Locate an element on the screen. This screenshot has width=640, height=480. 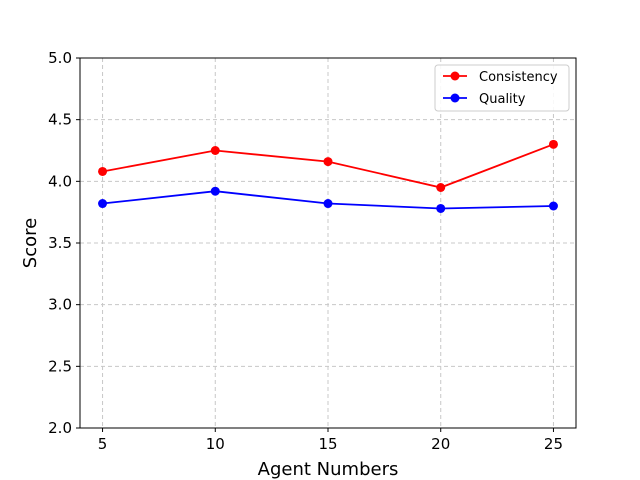
x-tick-label: 10 is located at coordinates (215, 444).